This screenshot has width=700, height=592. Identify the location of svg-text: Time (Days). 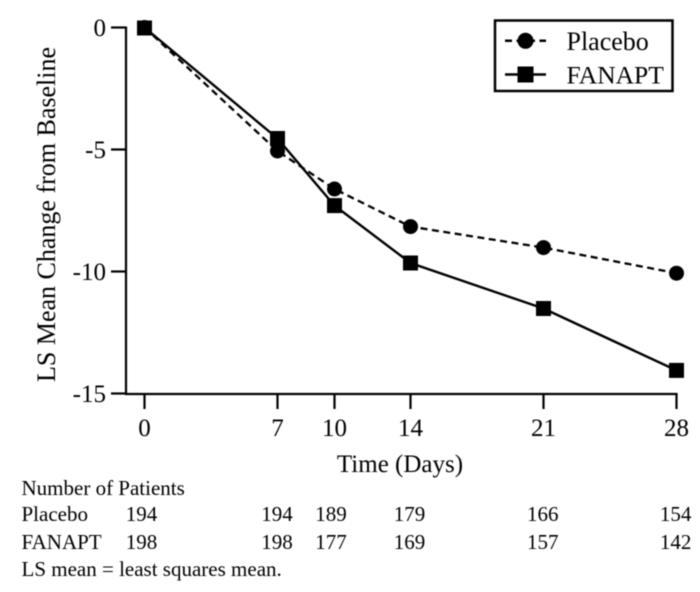
(400, 464).